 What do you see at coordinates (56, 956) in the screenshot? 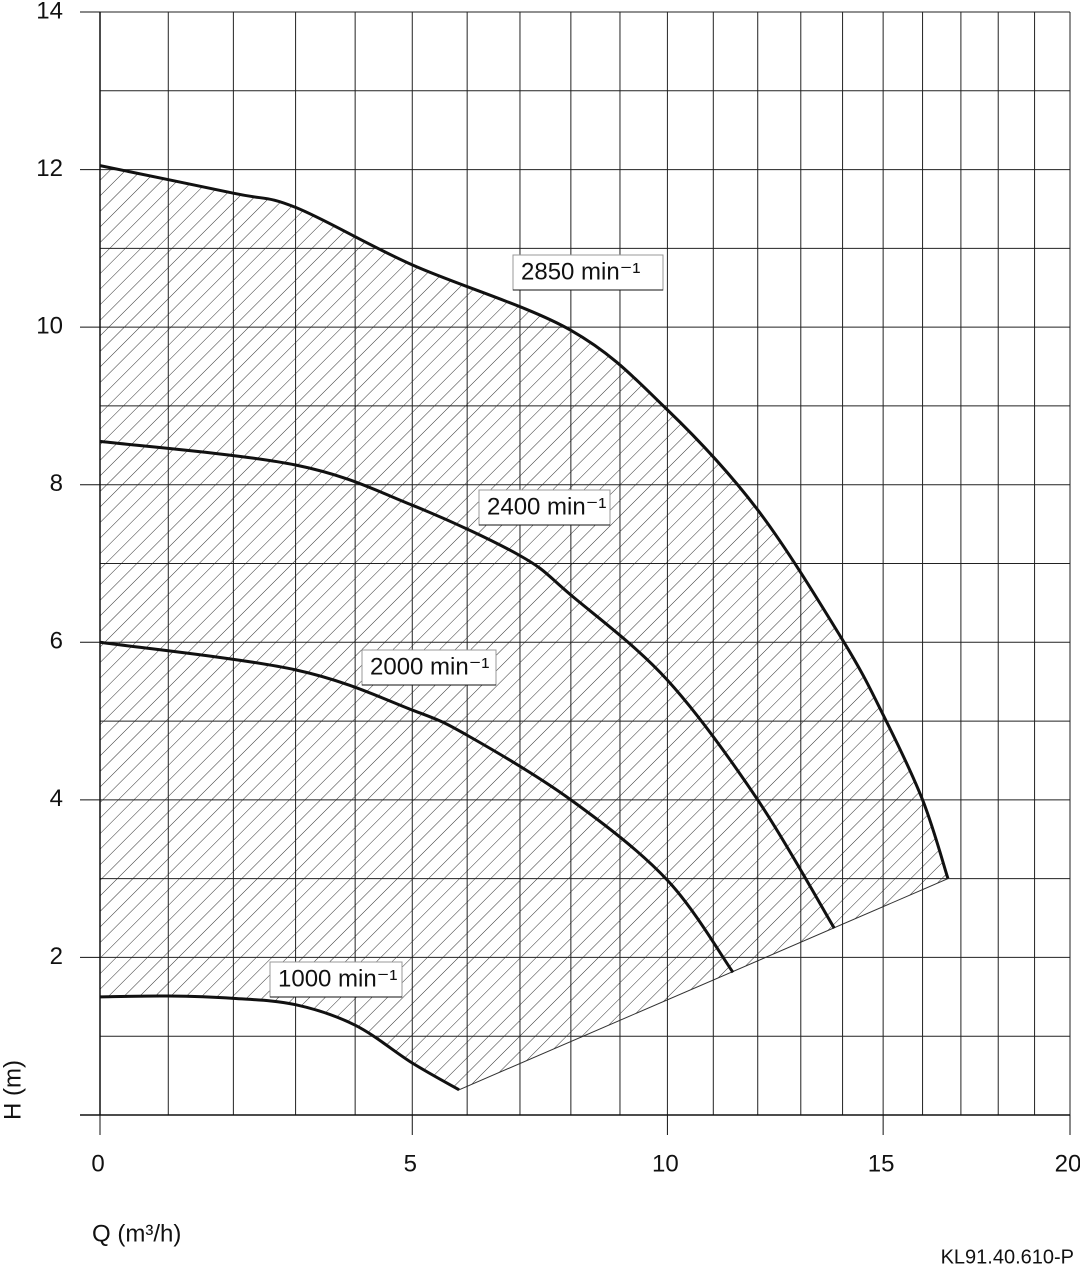
I see `y-tick-label: 2` at bounding box center [56, 956].